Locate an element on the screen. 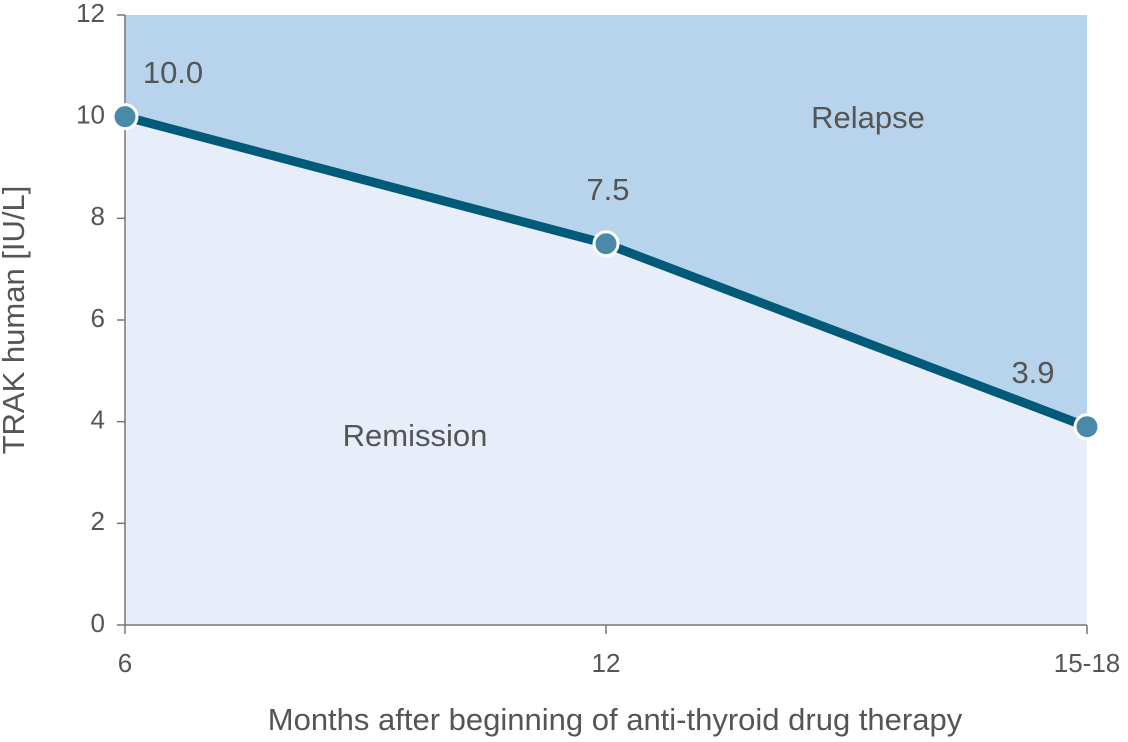 Image resolution: width=1128 pixels, height=742 pixels. data-label: 7.5 is located at coordinates (607, 189).